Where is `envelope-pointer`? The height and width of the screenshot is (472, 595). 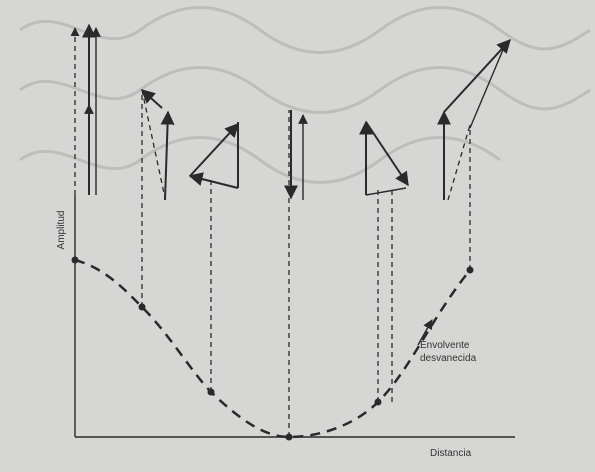 envelope-pointer is located at coordinates (425, 332).